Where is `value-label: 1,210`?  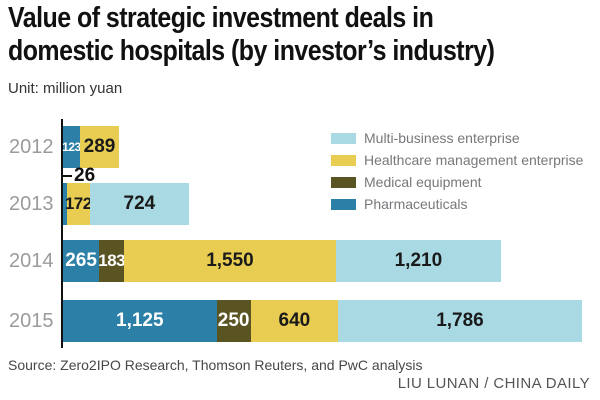 value-label: 1,210 is located at coordinates (418, 260).